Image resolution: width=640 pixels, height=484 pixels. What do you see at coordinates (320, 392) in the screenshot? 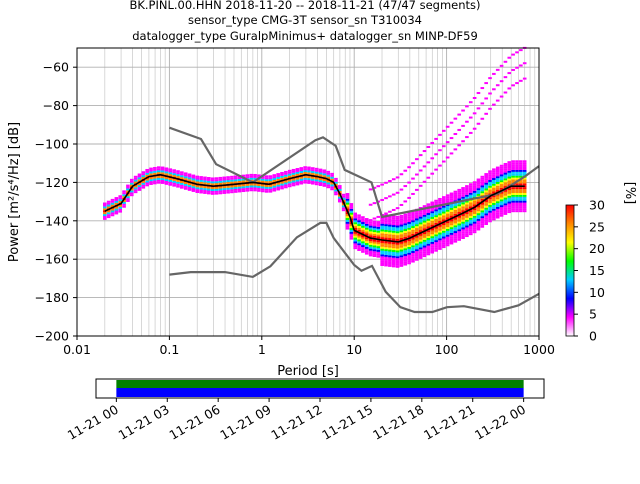
I see `coverage-bar-psd` at bounding box center [320, 392].